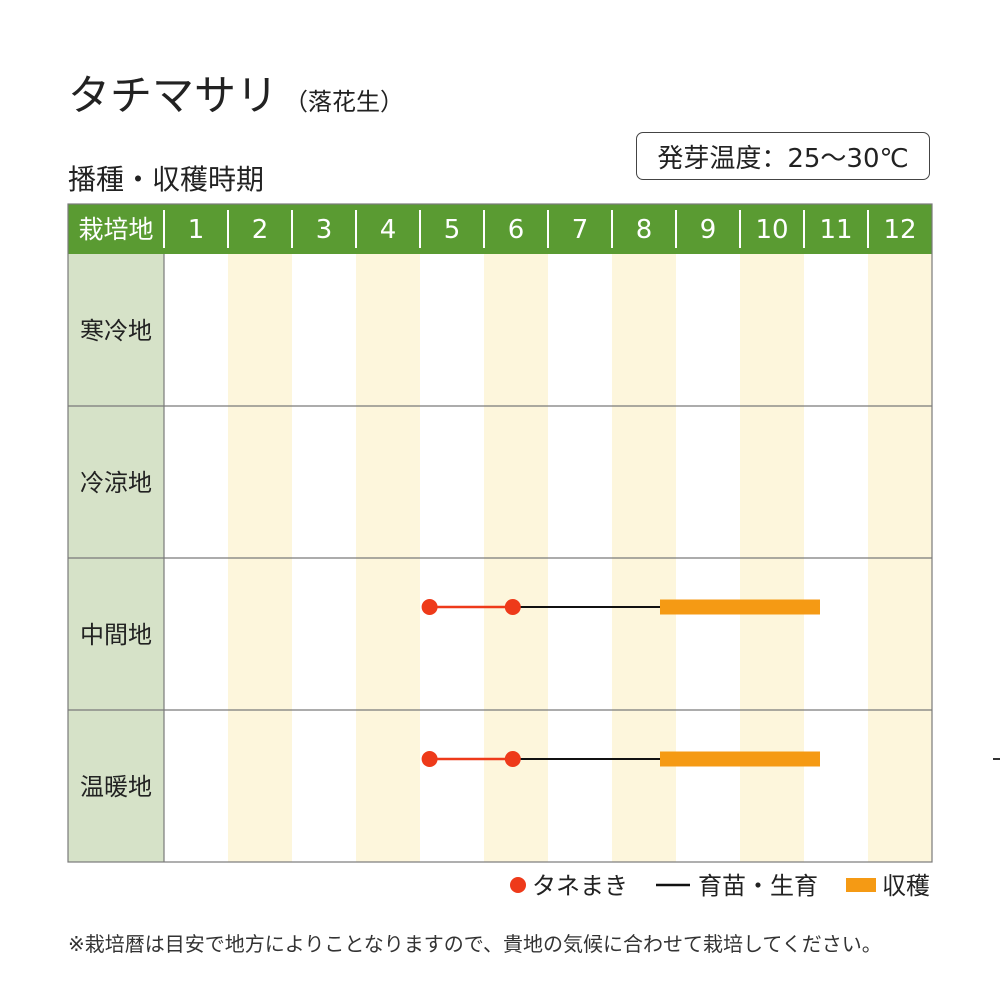  What do you see at coordinates (906, 886) in the screenshot?
I see `legend-harvest-label: 収穫` at bounding box center [906, 886].